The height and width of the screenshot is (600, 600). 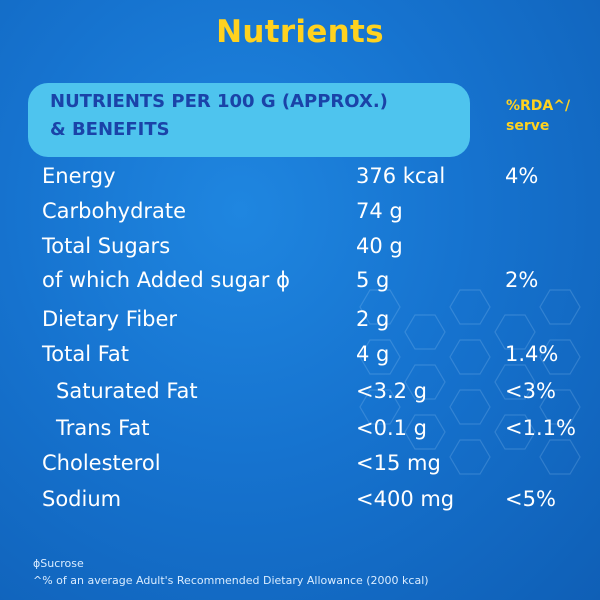 What do you see at coordinates (85, 354) in the screenshot?
I see `nutrient-name: Total Fat` at bounding box center [85, 354].